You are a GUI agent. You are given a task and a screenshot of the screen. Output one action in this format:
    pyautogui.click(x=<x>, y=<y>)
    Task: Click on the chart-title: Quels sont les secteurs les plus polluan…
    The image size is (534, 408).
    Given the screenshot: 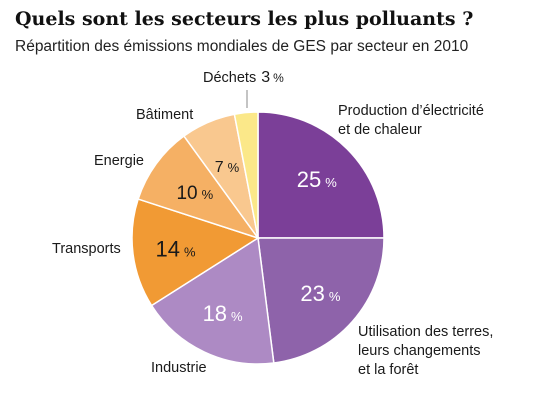 What is the action you would take?
    pyautogui.click(x=244, y=19)
    